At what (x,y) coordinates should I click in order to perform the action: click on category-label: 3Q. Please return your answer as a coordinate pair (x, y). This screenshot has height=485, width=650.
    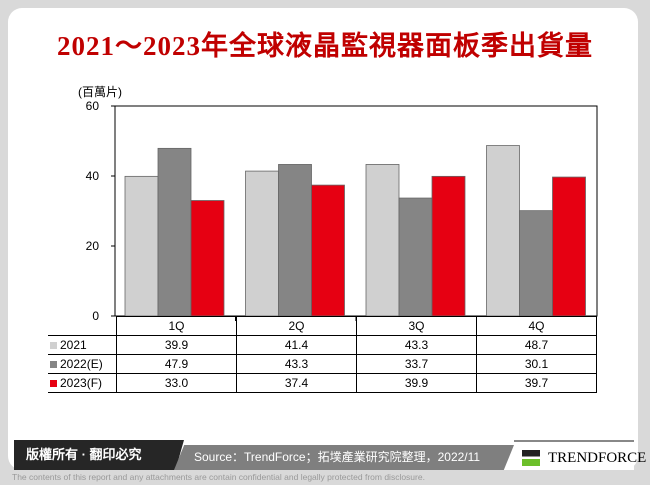
    Looking at the image, I should click on (416, 326).